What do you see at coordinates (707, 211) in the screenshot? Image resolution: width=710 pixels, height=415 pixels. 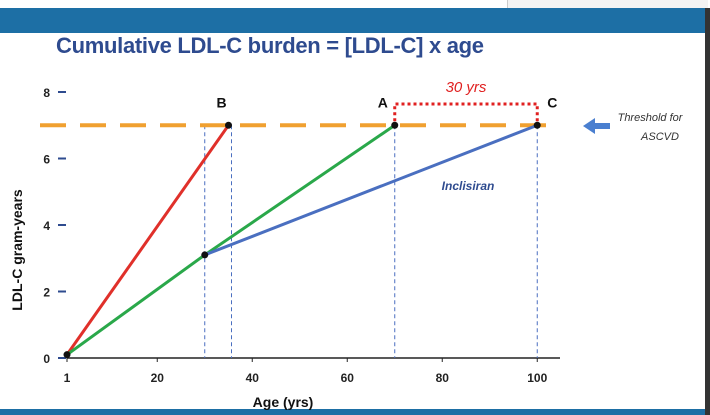 I see `slide-border` at bounding box center [707, 211].